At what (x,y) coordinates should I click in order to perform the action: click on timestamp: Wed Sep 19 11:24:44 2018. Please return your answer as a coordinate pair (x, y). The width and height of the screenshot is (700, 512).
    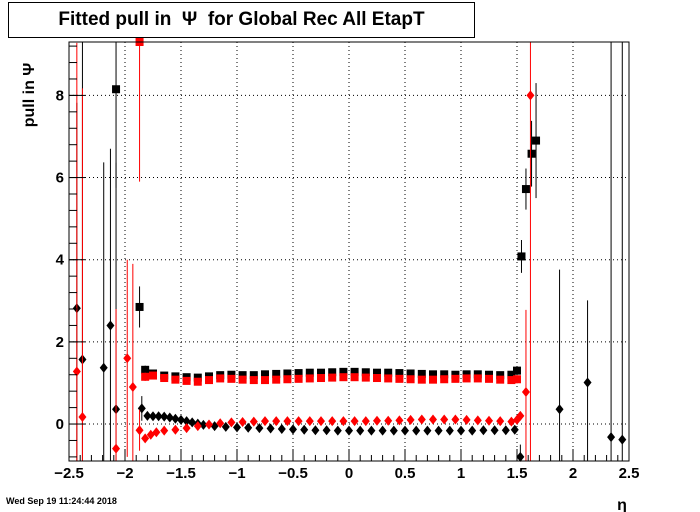
    Looking at the image, I should click on (61, 501).